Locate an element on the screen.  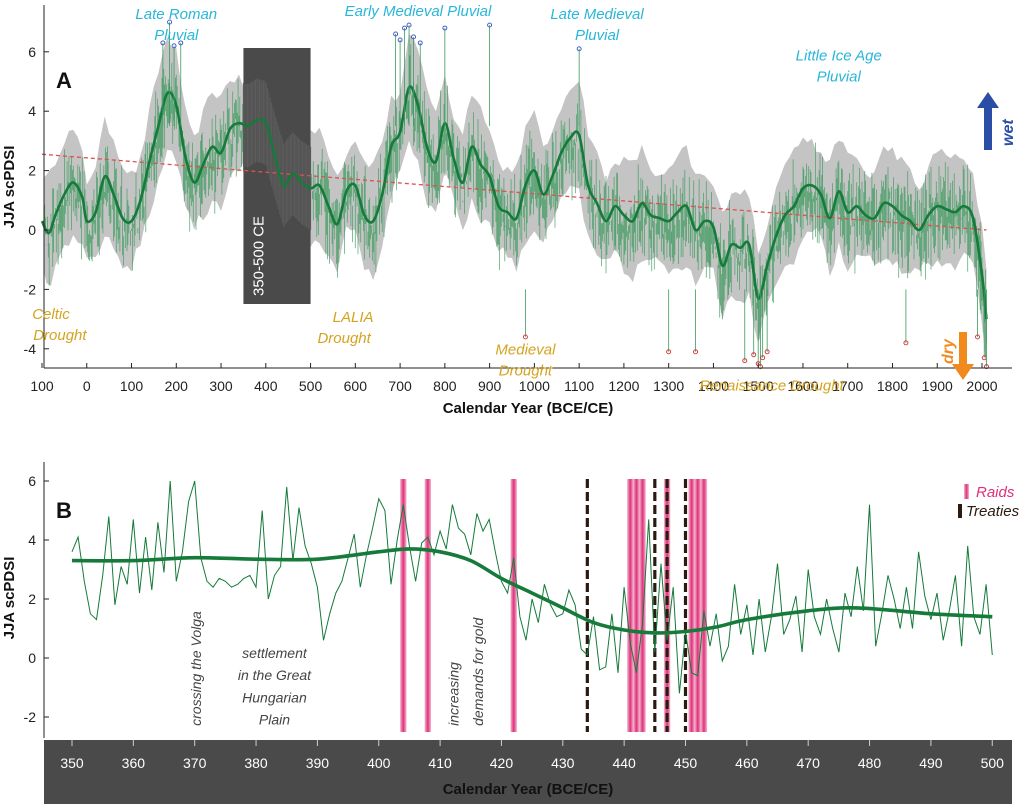
panel-b-x-tick-label: 450 is located at coordinates (686, 763).